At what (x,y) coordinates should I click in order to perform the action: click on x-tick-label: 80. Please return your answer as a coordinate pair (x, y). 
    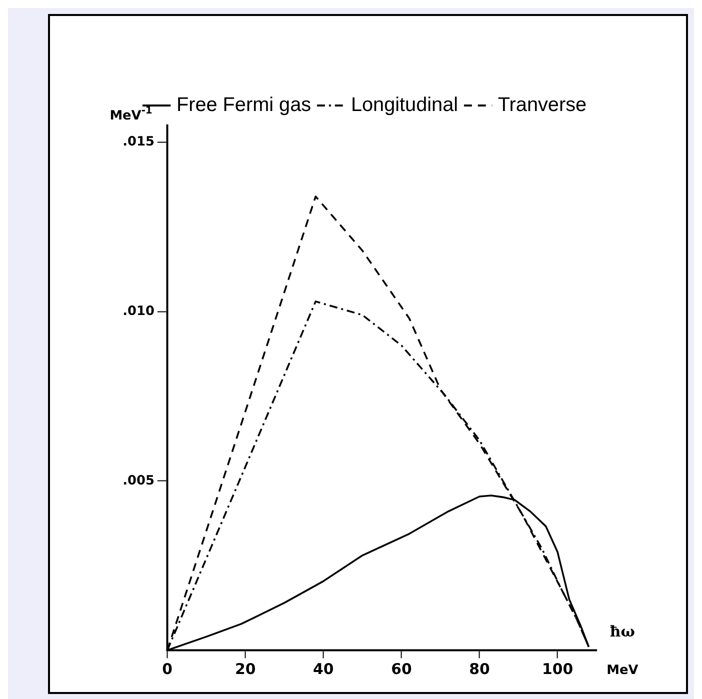
    Looking at the image, I should click on (479, 669).